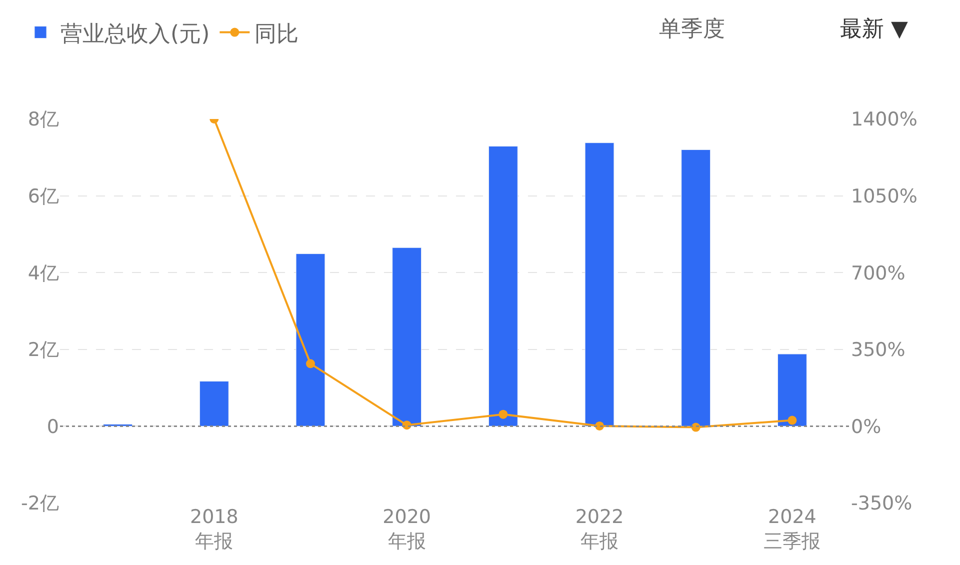 This screenshot has height=565, width=960. I want to click on text: 最新 ▼, so click(874, 29).